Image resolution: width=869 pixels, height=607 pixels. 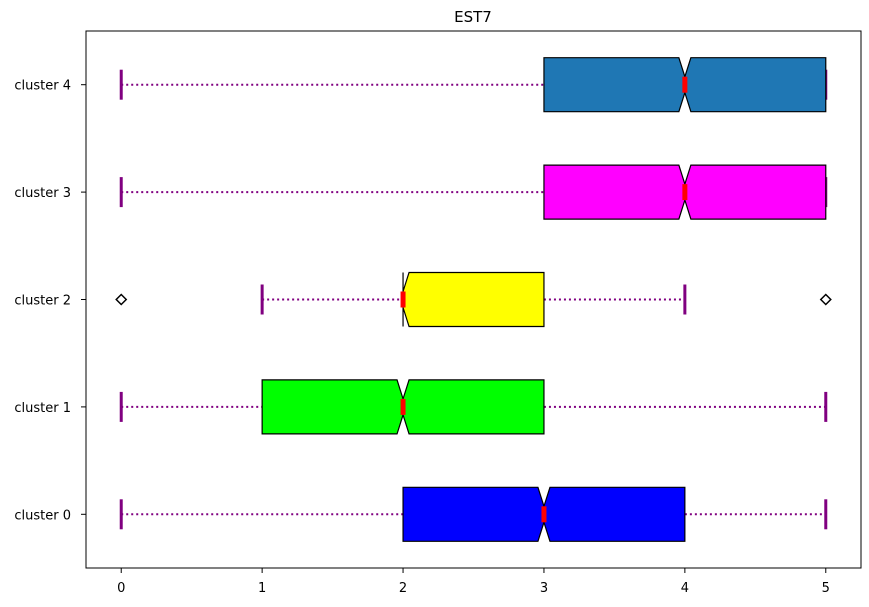 I want to click on x-tick-label: 0, so click(x=121, y=588).